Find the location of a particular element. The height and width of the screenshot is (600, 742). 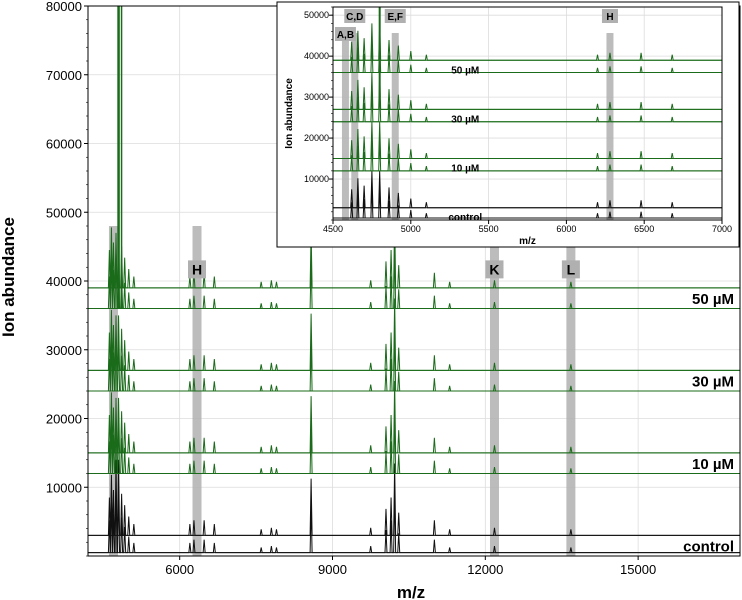

peak-label: L is located at coordinates (571, 269).